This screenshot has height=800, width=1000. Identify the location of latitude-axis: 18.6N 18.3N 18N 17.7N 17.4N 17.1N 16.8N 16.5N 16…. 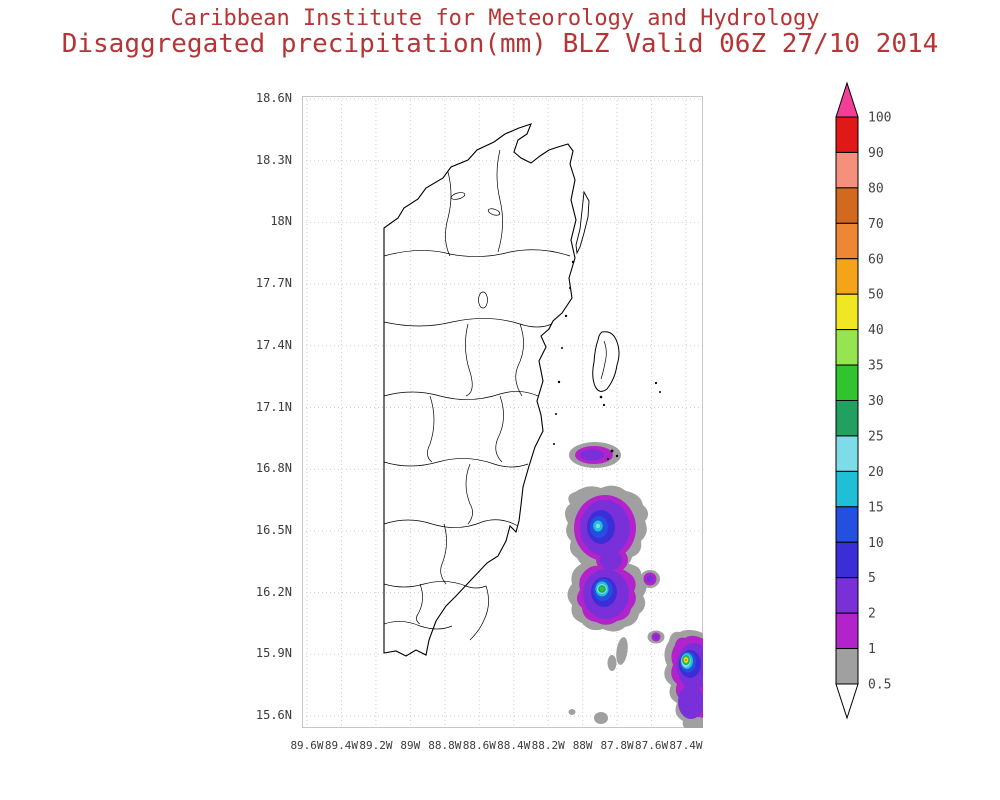
(255, 400).